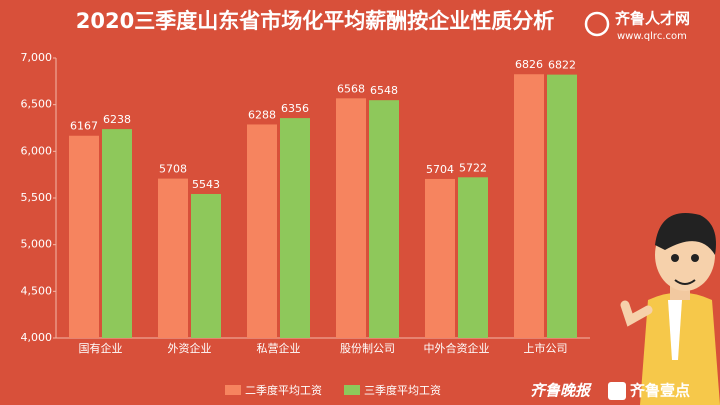 This screenshot has height=405, width=720. Describe the element at coordinates (675, 330) in the screenshot. I see `figure-shirt` at that location.